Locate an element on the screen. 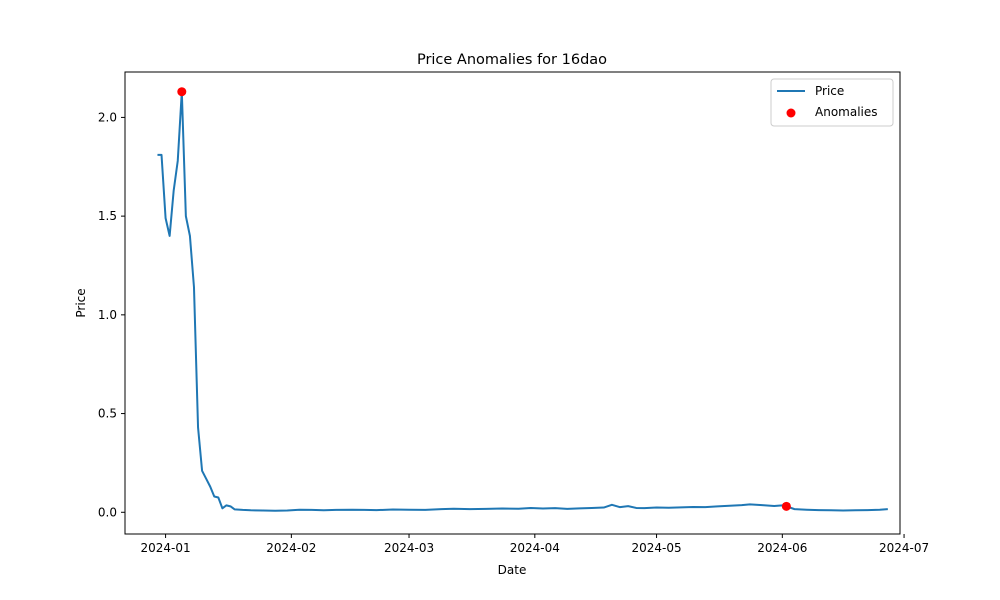 The width and height of the screenshot is (1000, 600). legend-price-label: Price is located at coordinates (829, 91).